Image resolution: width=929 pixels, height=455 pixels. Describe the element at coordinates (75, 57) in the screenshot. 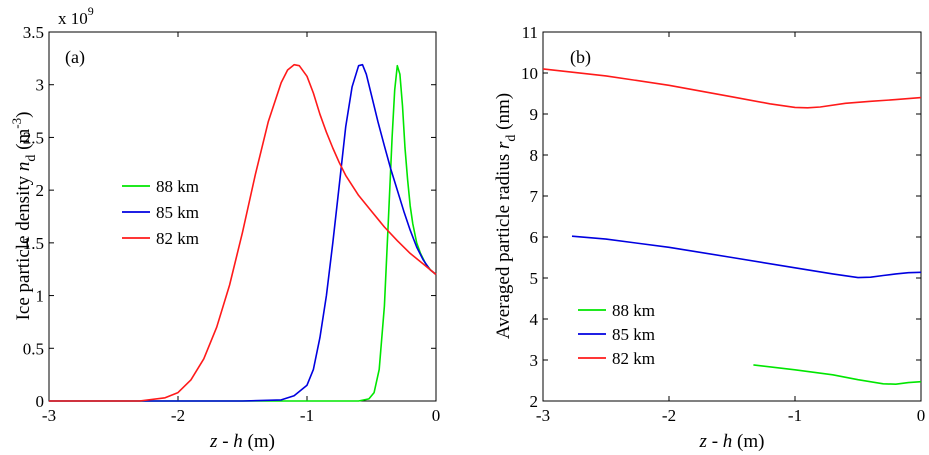

I see `panel-label: (a)` at that location.